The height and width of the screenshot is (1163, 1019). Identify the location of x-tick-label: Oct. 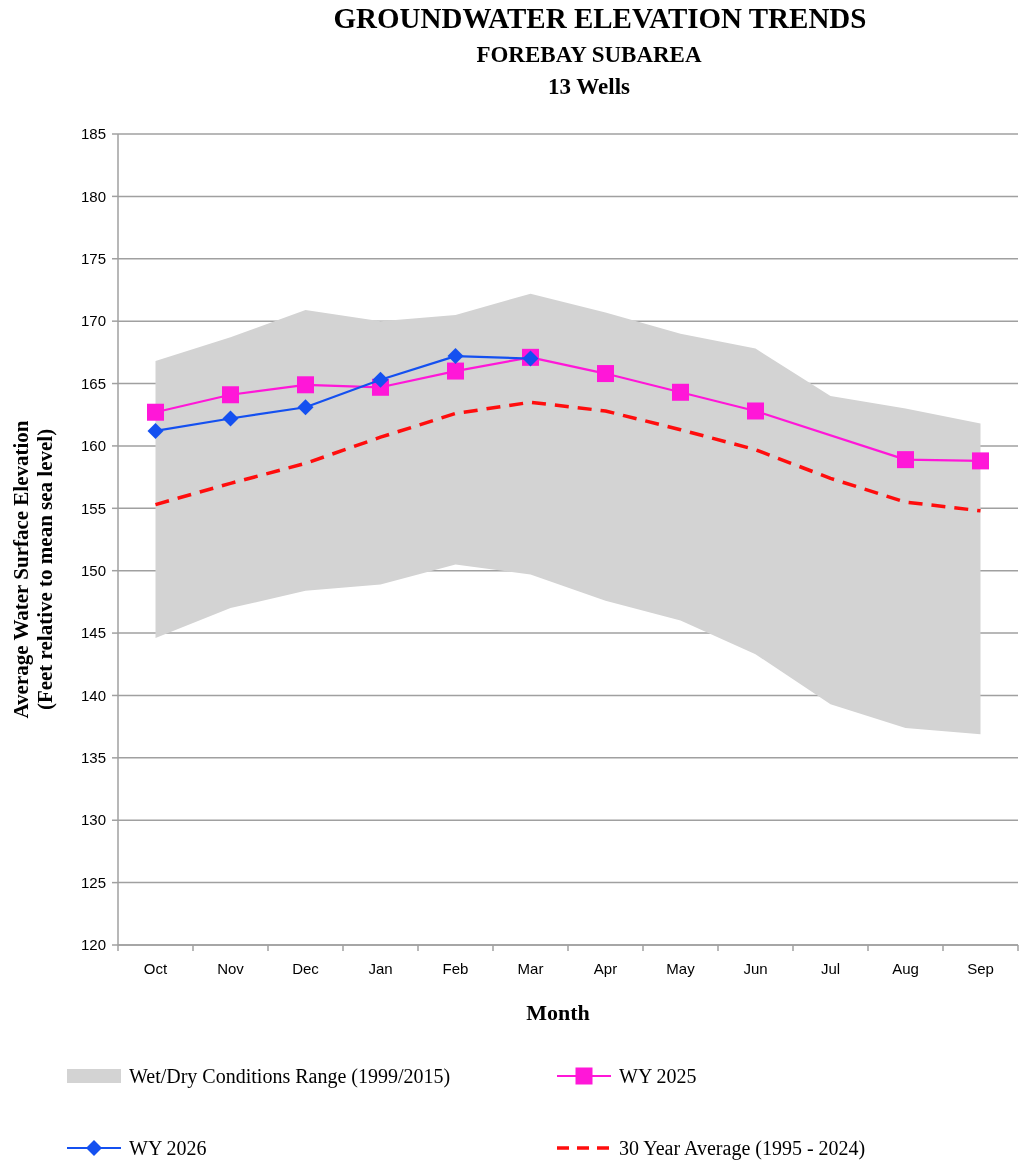
(155, 968).